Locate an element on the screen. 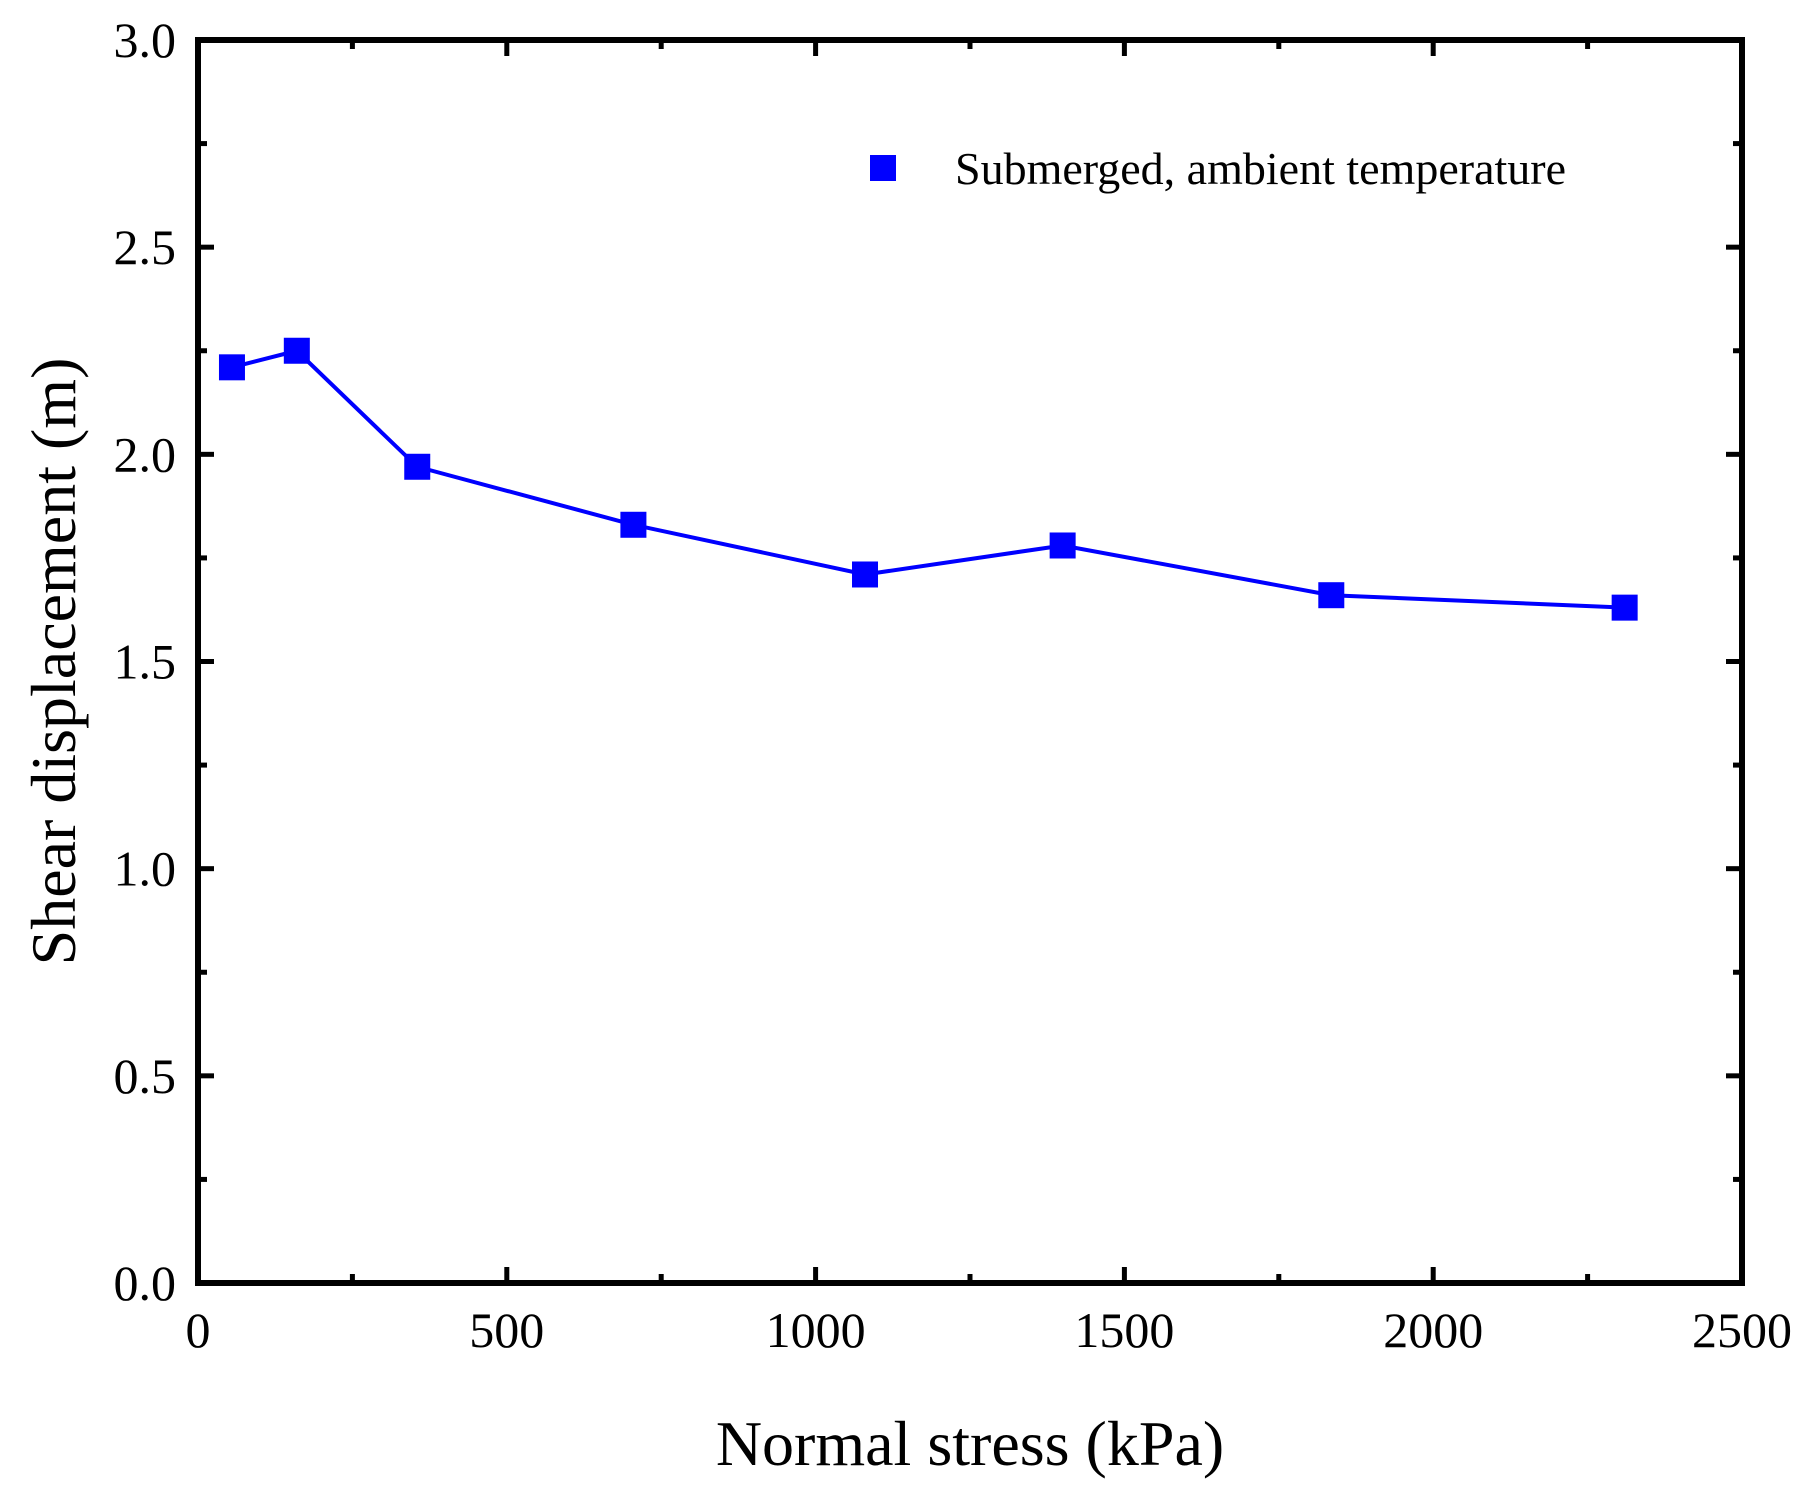 This screenshot has height=1492, width=1806. x-tick-label: 2500 is located at coordinates (1742, 1330).